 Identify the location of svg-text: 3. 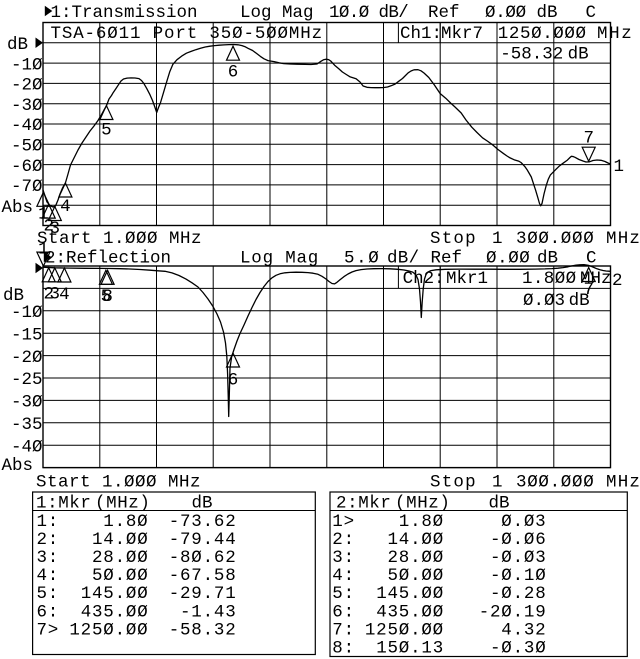
(55, 229).